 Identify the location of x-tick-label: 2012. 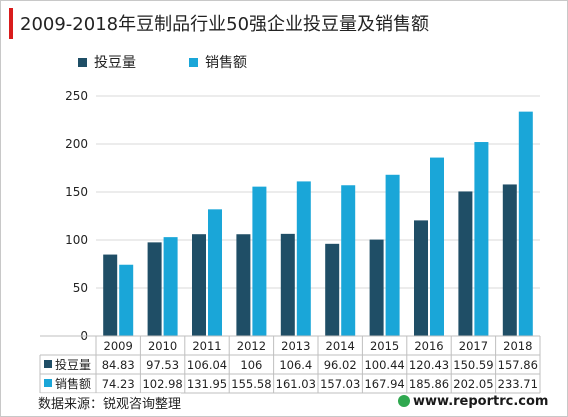
(251, 346).